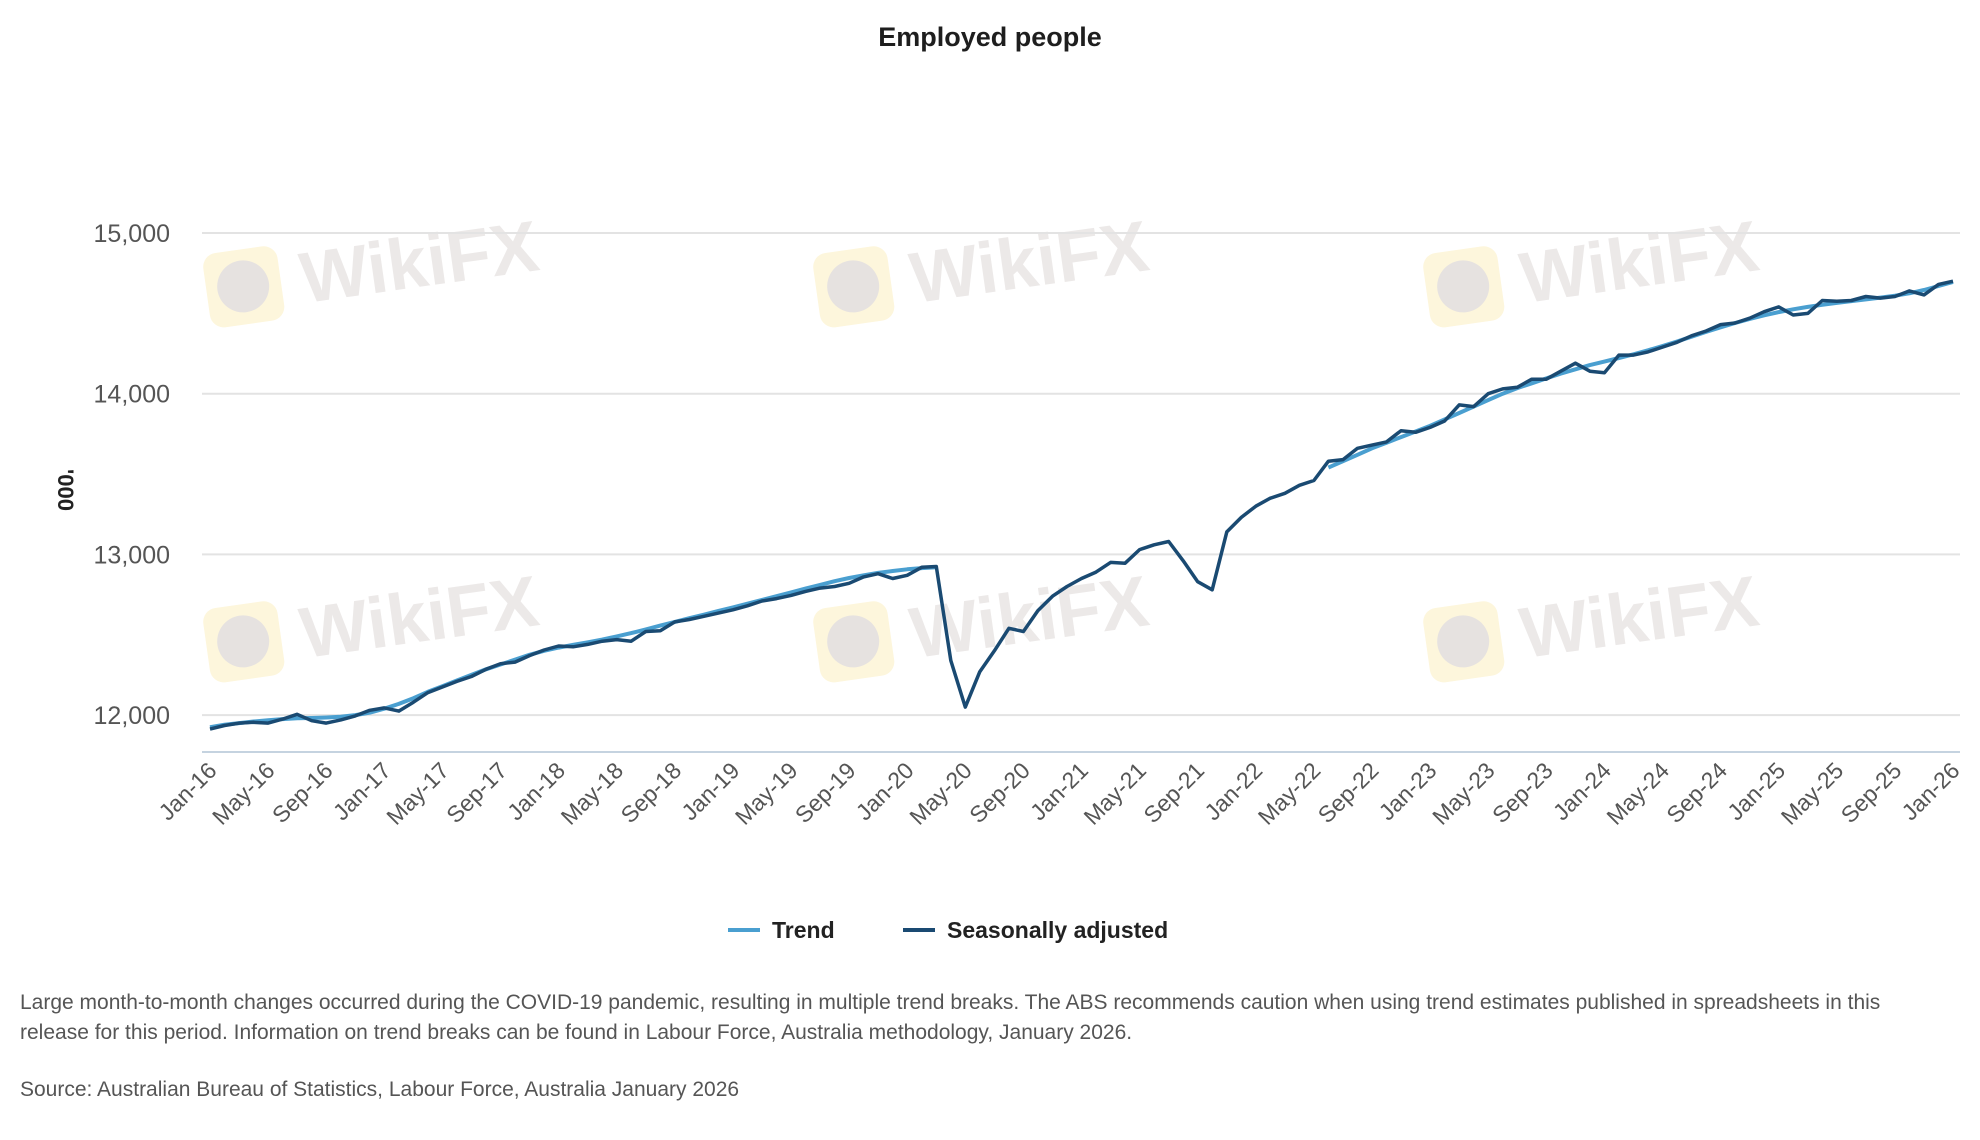 The height and width of the screenshot is (1140, 1980). I want to click on x-tick-label: Sep-23, so click(1522, 792).